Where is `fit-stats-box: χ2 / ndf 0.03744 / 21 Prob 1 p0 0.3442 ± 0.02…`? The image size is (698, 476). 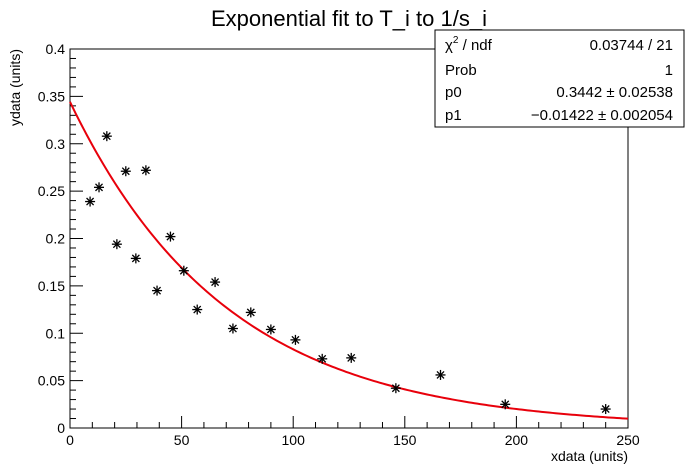
fit-stats-box: χ2 / ndf 0.03744 / 21 Prob 1 p0 0.3442 ± 0.02… is located at coordinates (559, 78).